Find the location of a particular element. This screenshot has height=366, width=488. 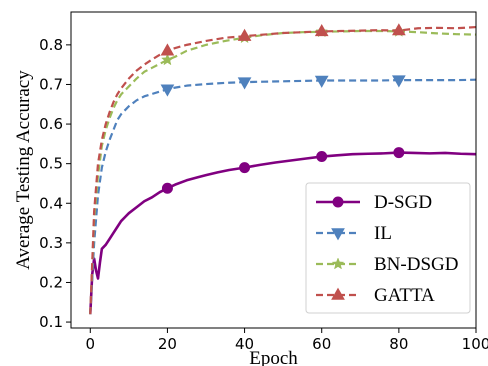

x-tick-label: 60 is located at coordinates (321, 344).